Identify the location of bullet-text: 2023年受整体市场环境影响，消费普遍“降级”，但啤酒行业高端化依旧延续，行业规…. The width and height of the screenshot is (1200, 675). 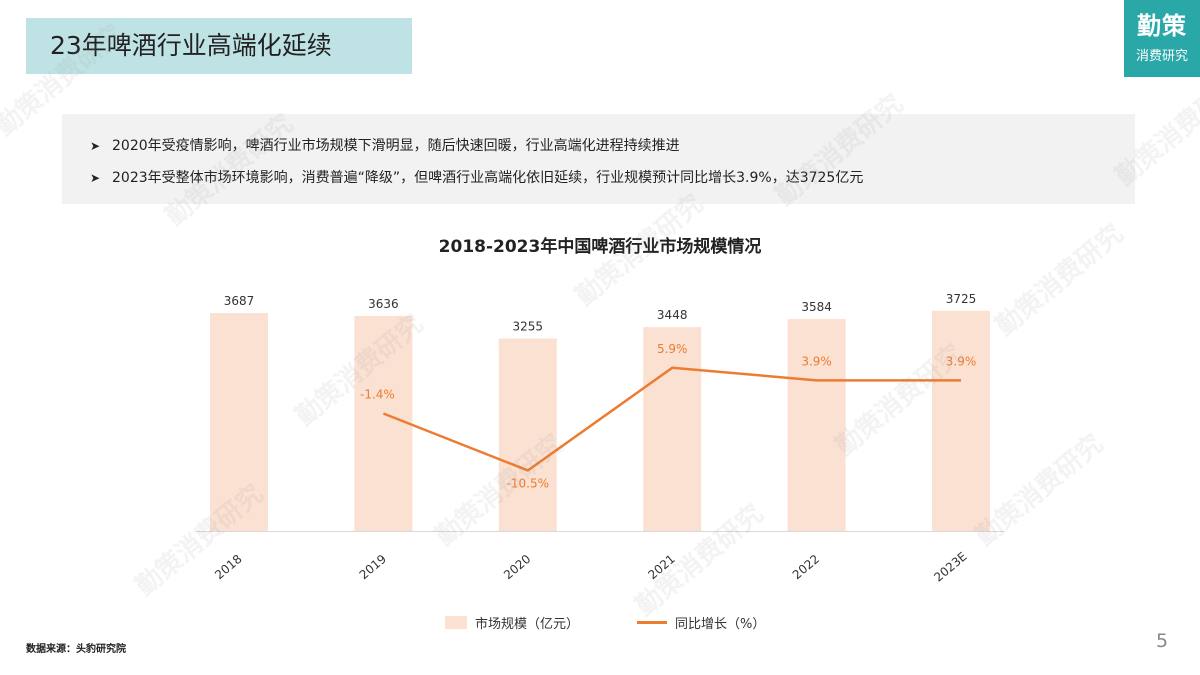
(488, 178).